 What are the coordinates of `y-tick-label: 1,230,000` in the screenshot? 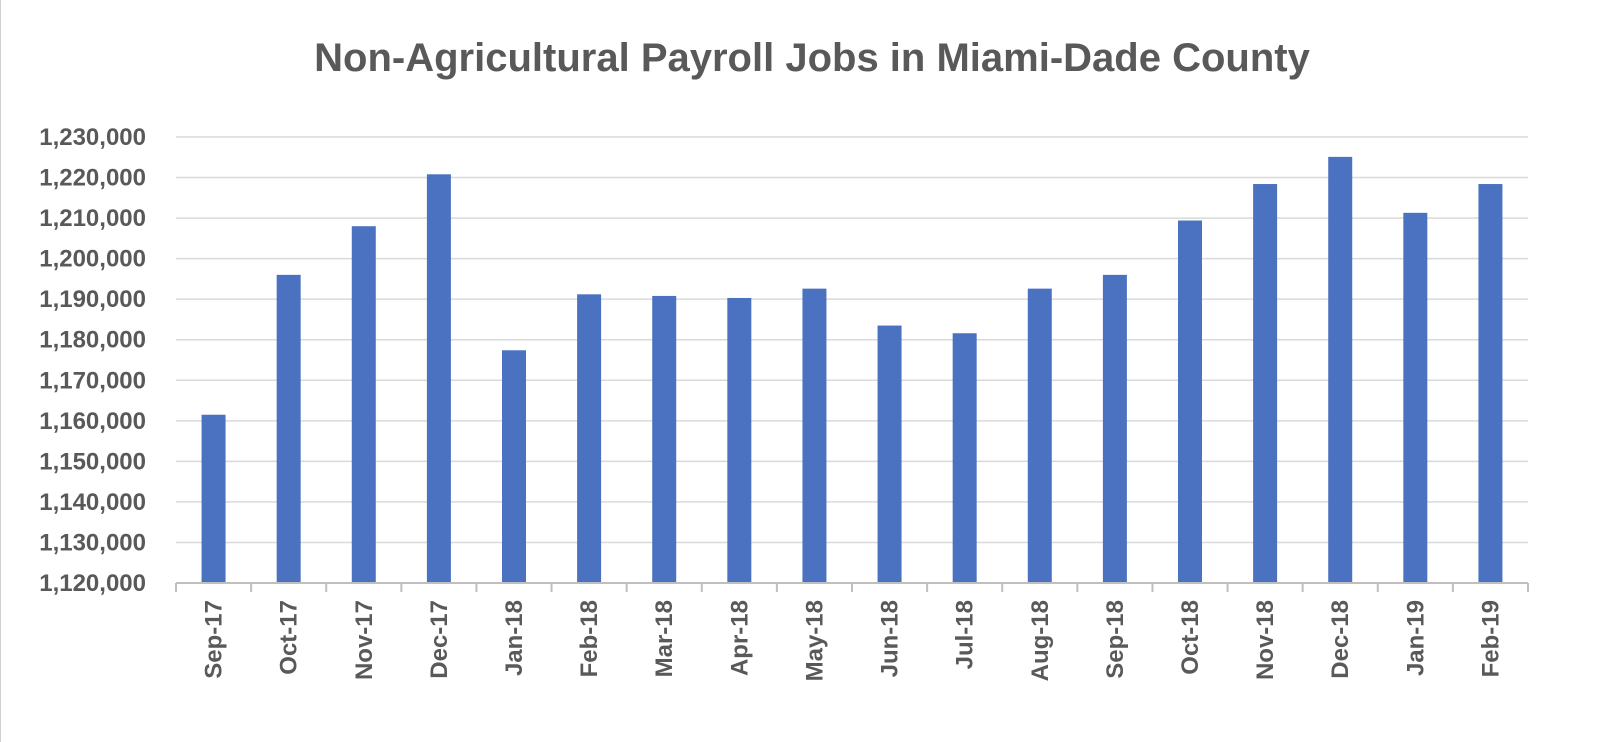 It's located at (92, 137).